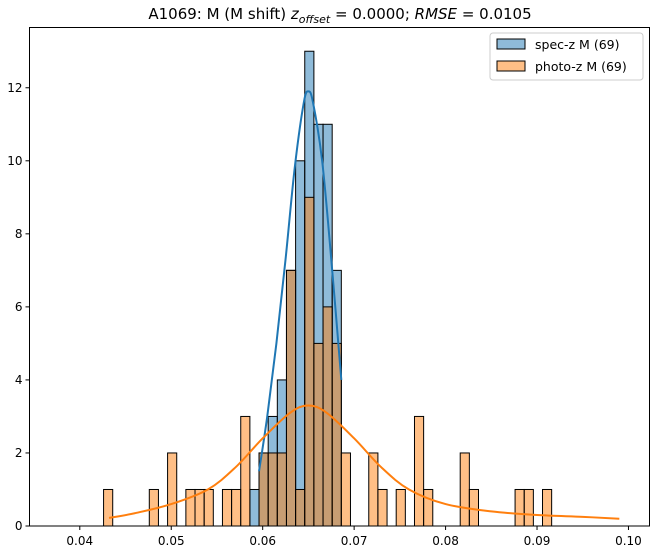 This screenshot has height=552, width=651. I want to click on x-tick-label: 0.06, so click(262, 541).